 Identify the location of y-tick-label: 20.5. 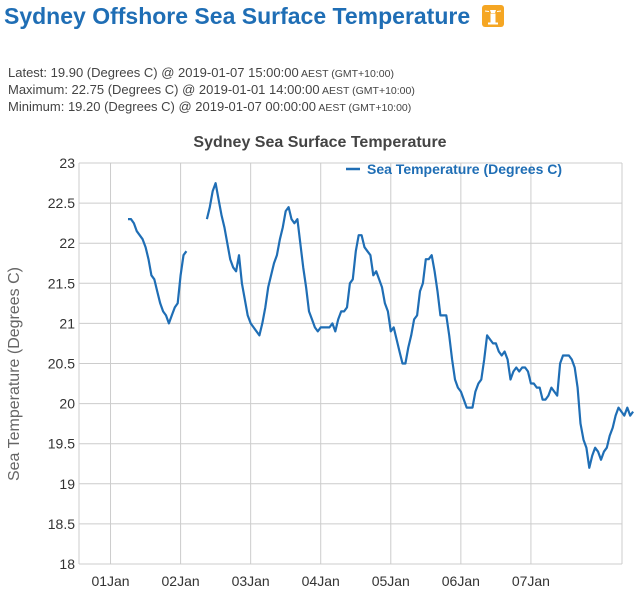
(61, 364).